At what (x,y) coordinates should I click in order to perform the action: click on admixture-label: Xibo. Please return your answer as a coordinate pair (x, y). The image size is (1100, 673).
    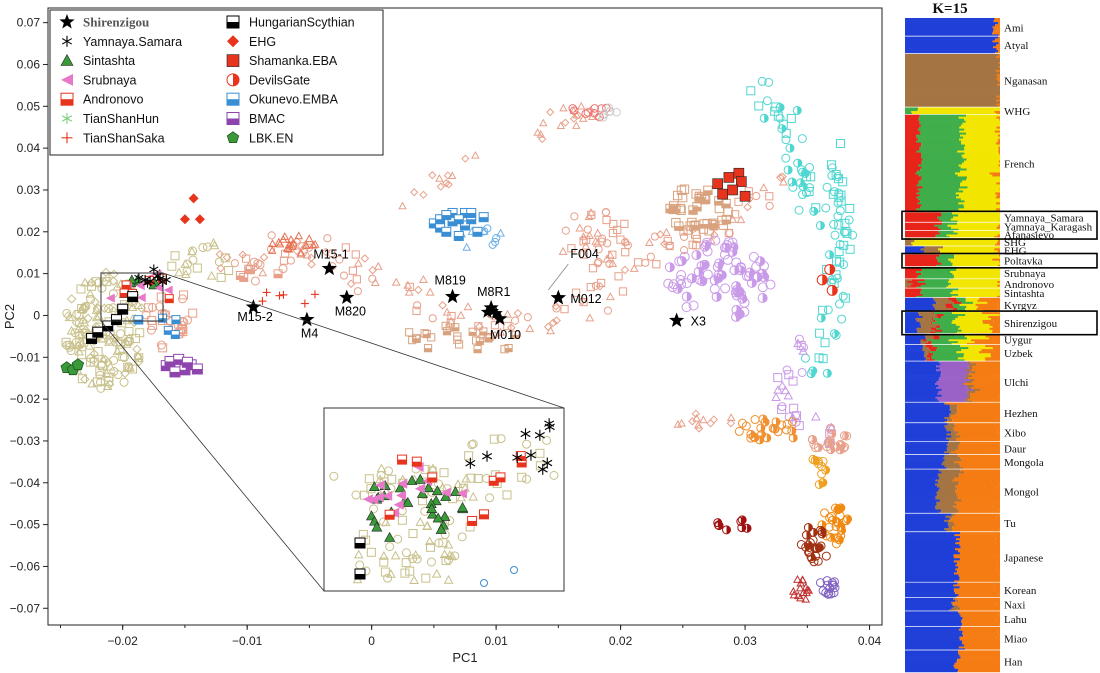
    Looking at the image, I should click on (1015, 433).